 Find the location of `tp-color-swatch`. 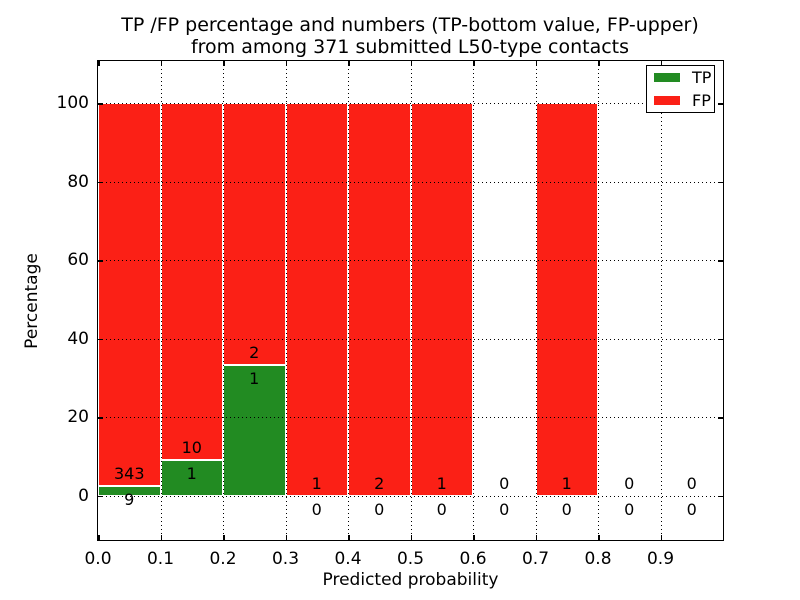

tp-color-swatch is located at coordinates (667, 77).